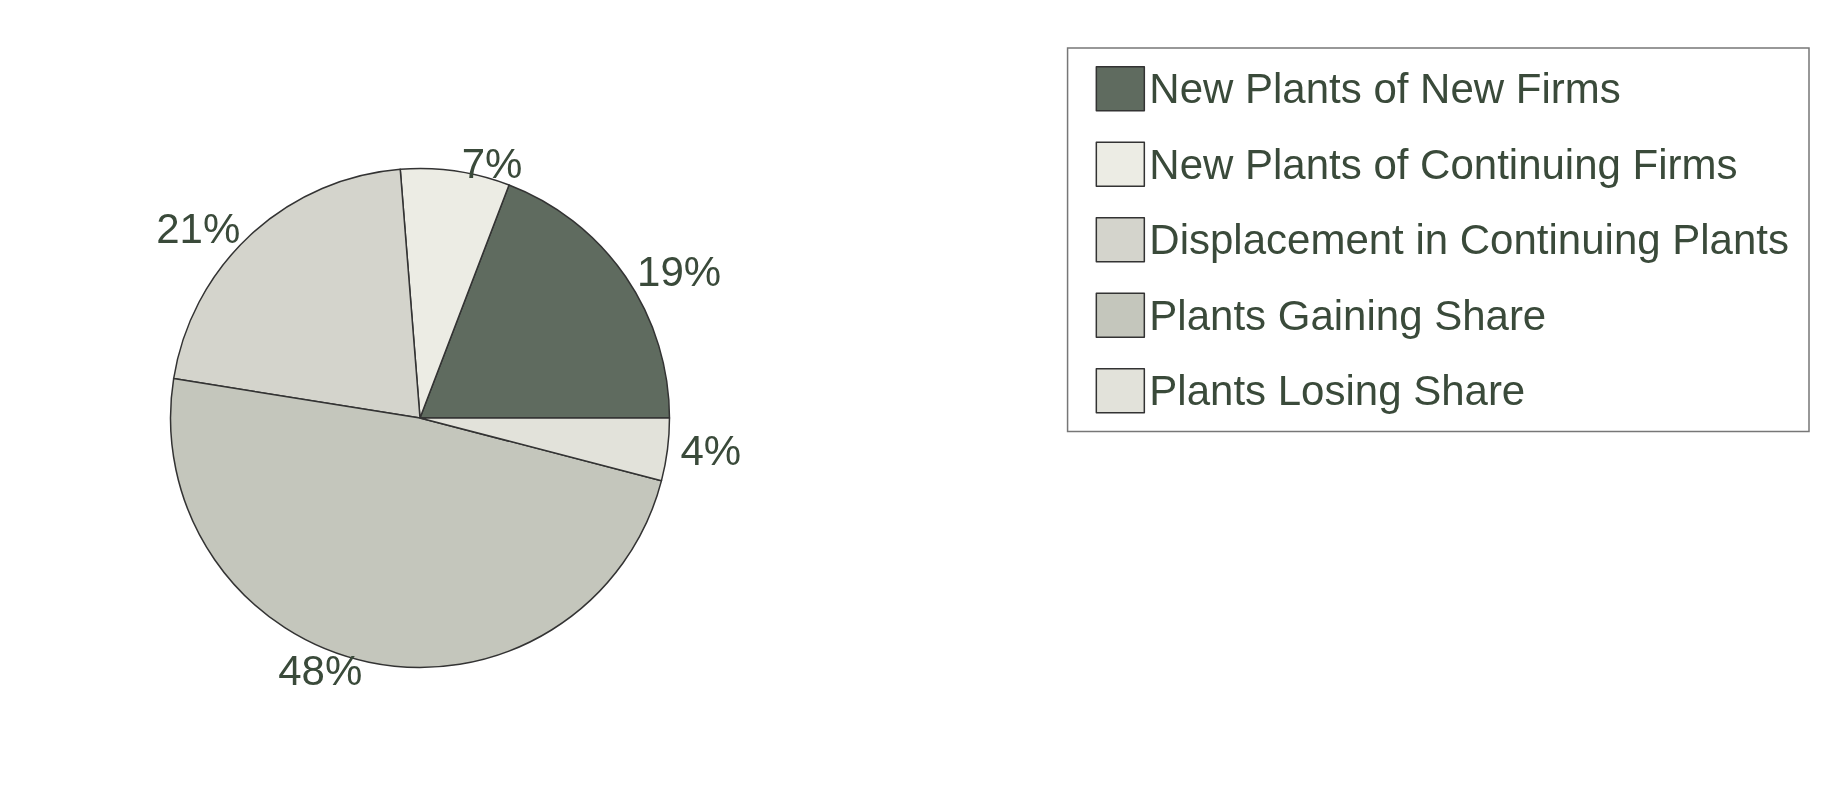 The height and width of the screenshot is (792, 1831). I want to click on legend-label: Plants Losing Share, so click(1337, 391).